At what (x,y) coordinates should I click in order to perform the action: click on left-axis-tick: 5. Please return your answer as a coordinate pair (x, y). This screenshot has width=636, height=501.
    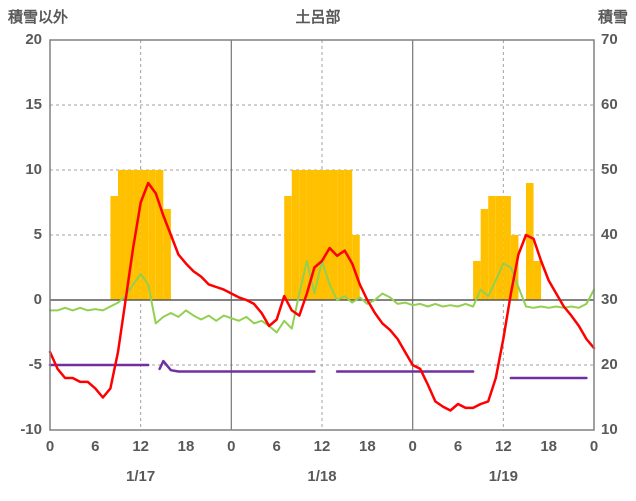
    Looking at the image, I should click on (37, 234).